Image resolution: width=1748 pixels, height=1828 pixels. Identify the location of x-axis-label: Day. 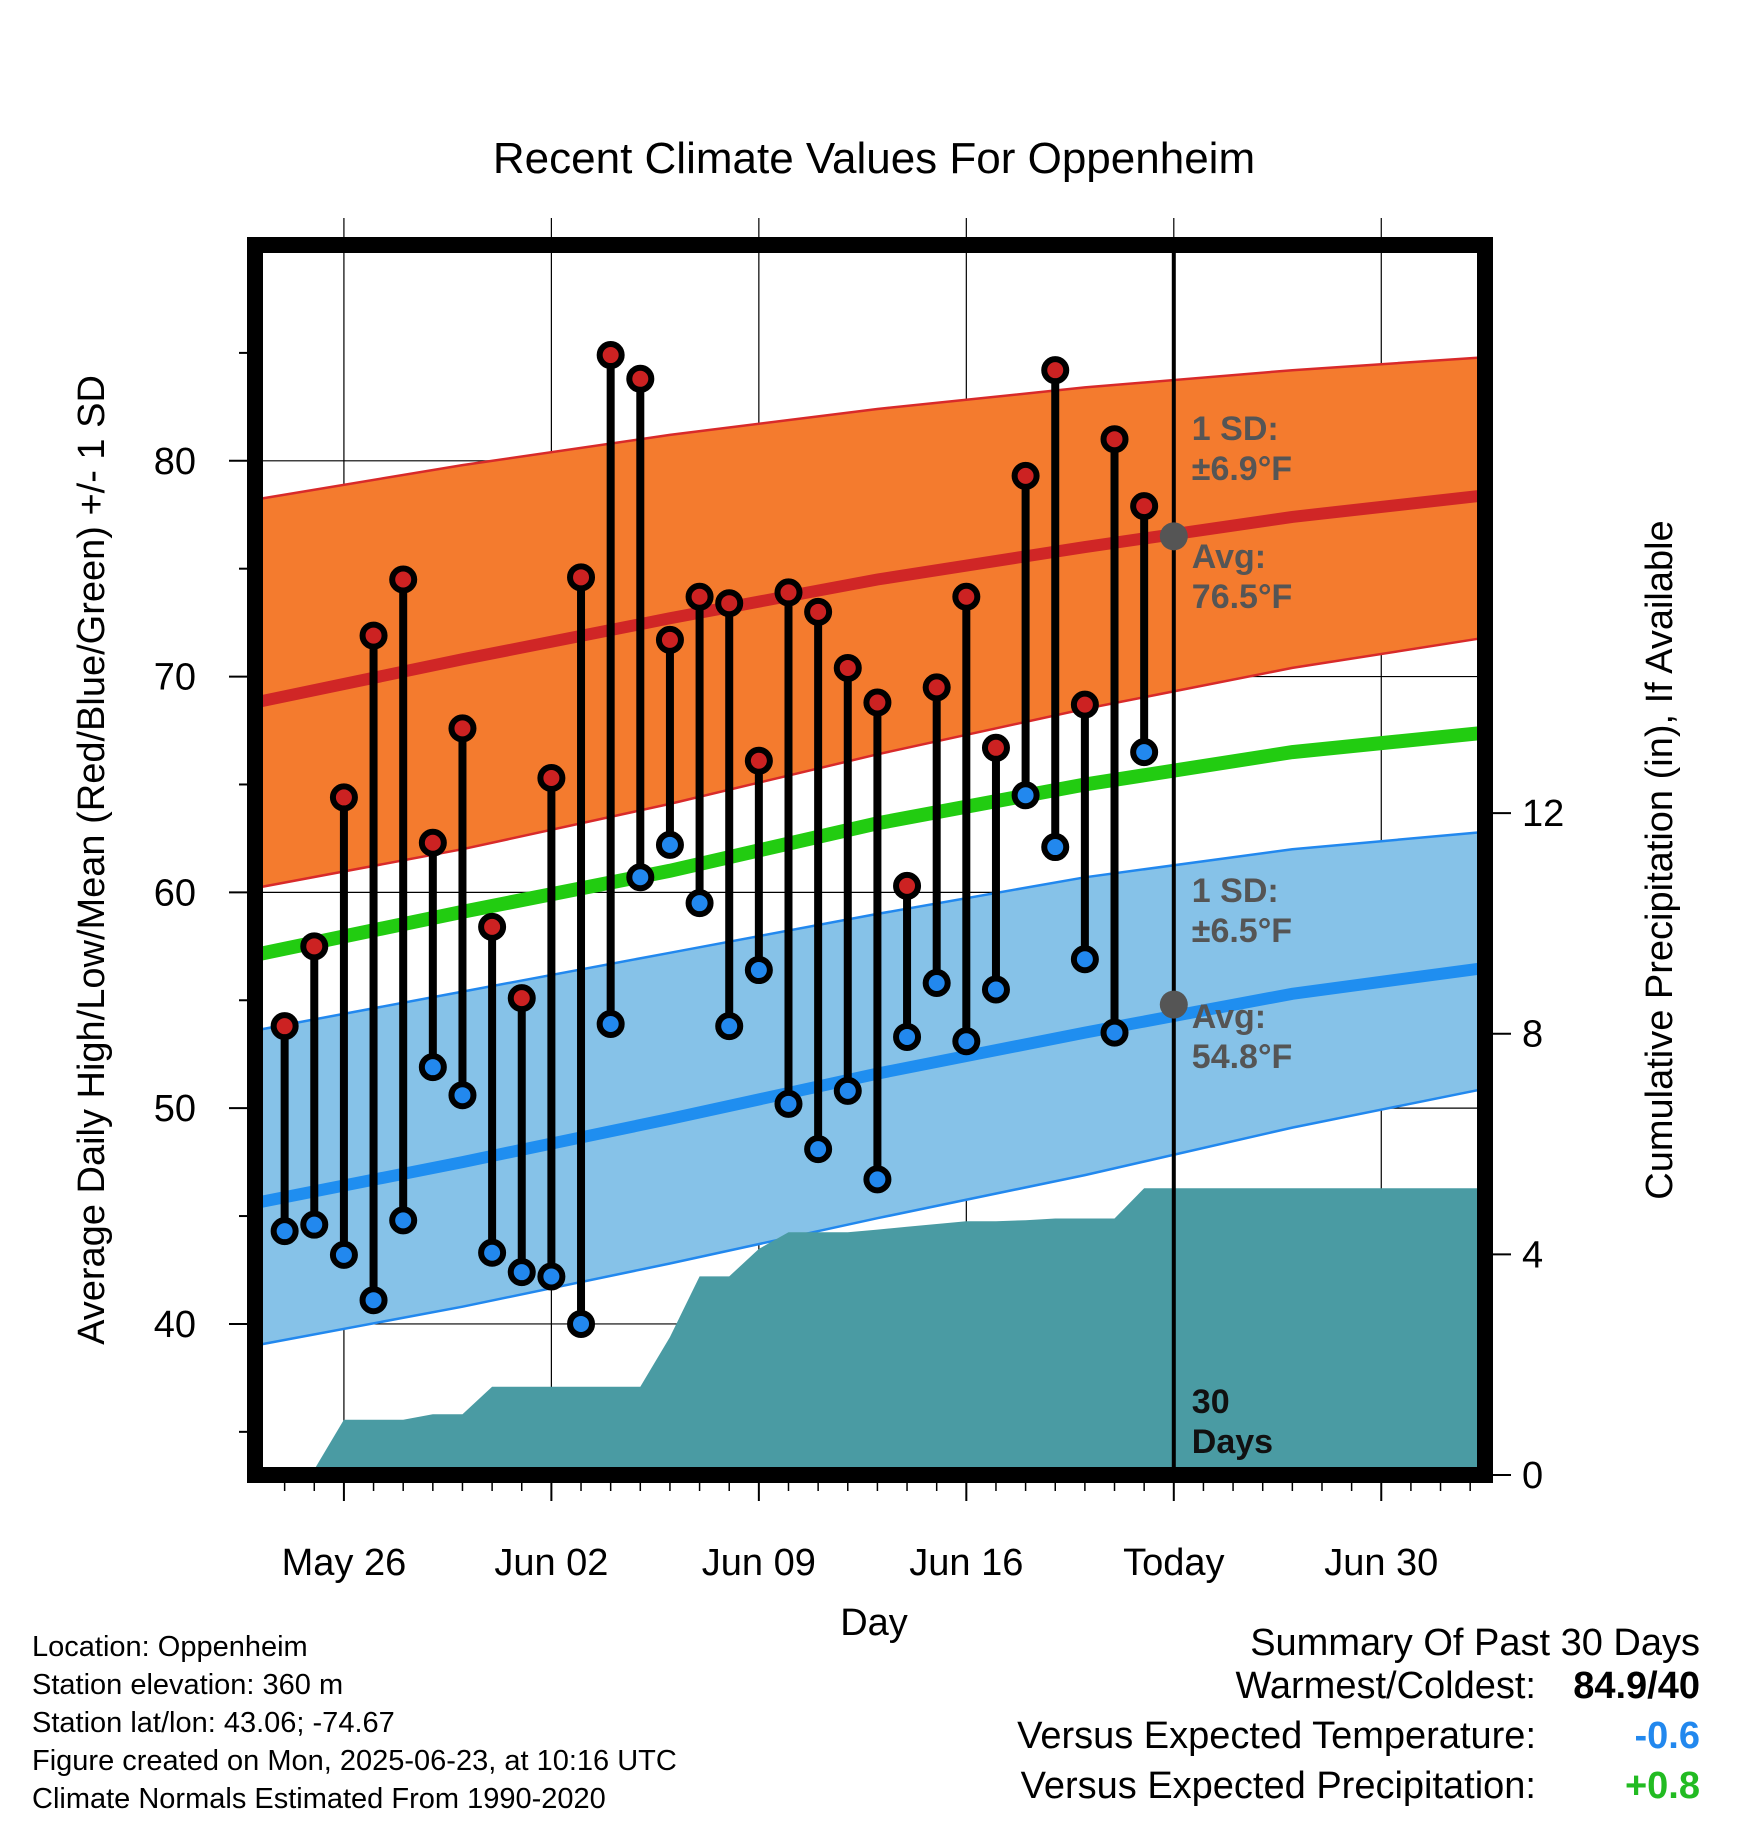
(874, 1623).